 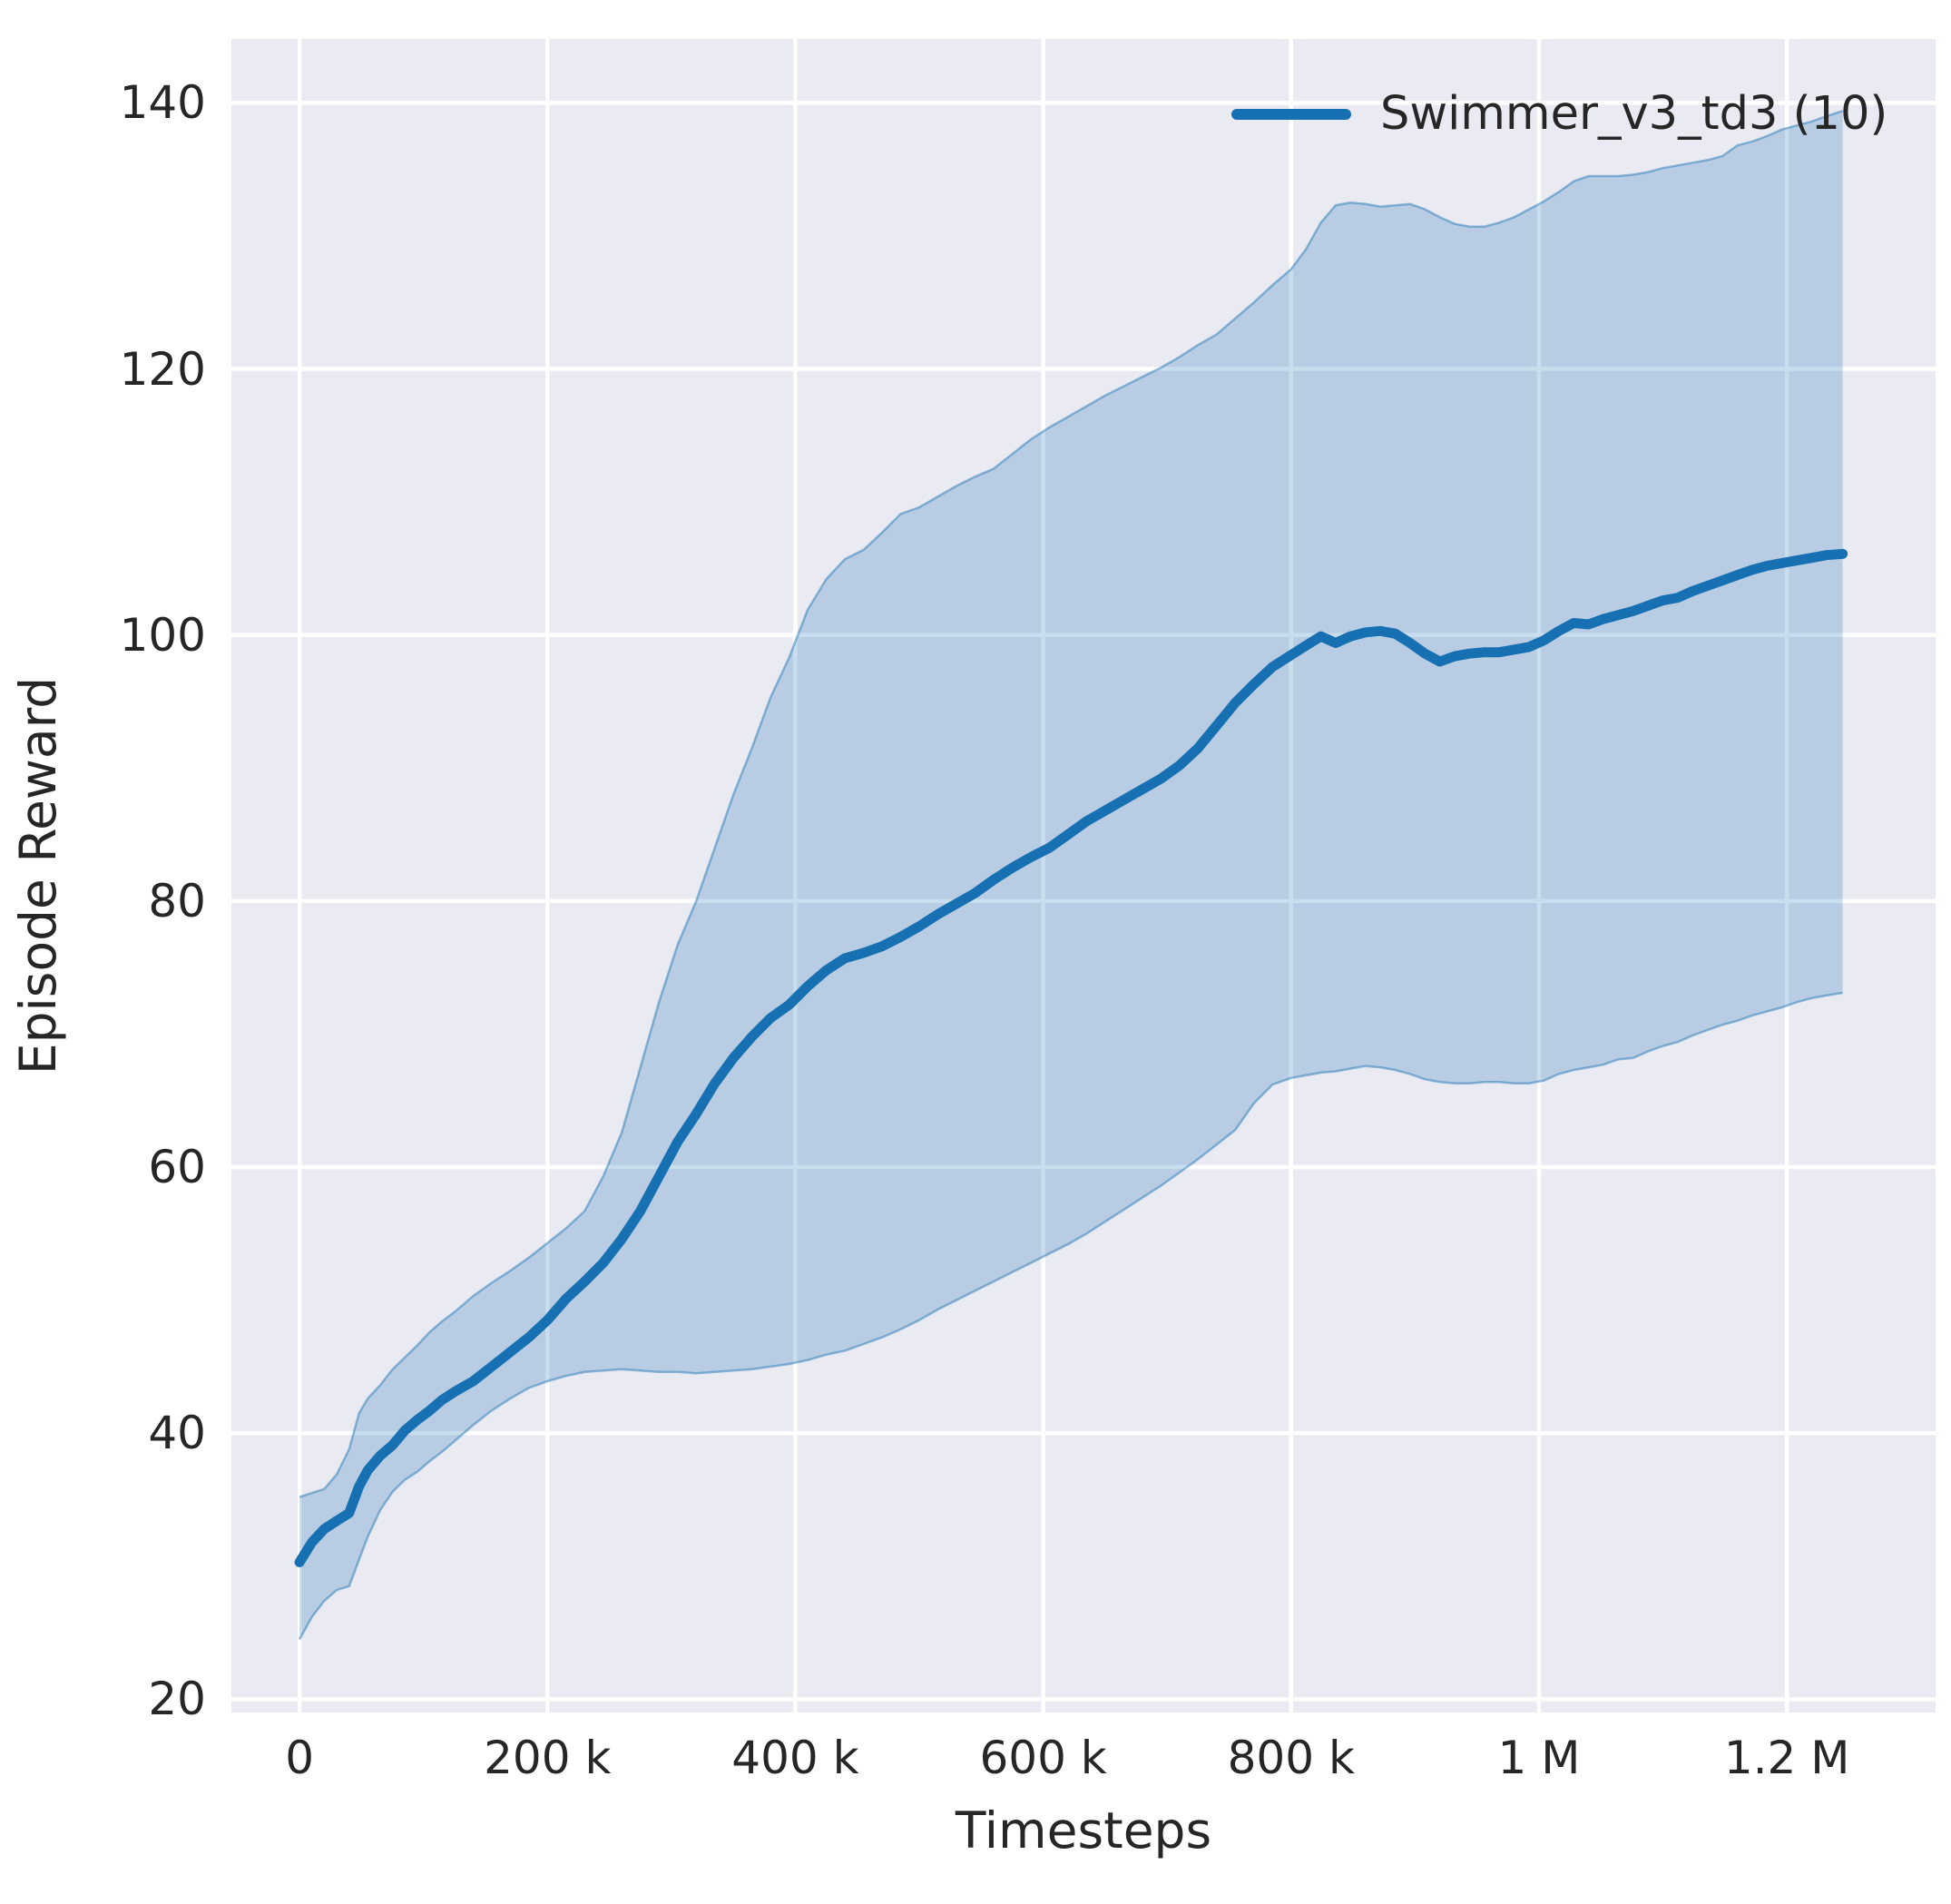 What do you see at coordinates (177, 1167) in the screenshot?
I see `y-tick-label: 60` at bounding box center [177, 1167].